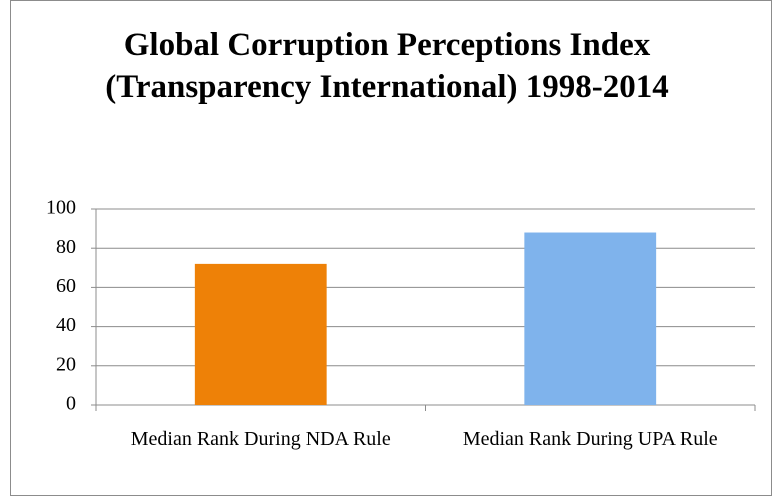 Image resolution: width=774 pixels, height=498 pixels. I want to click on y-tick-label: 20, so click(66, 364).